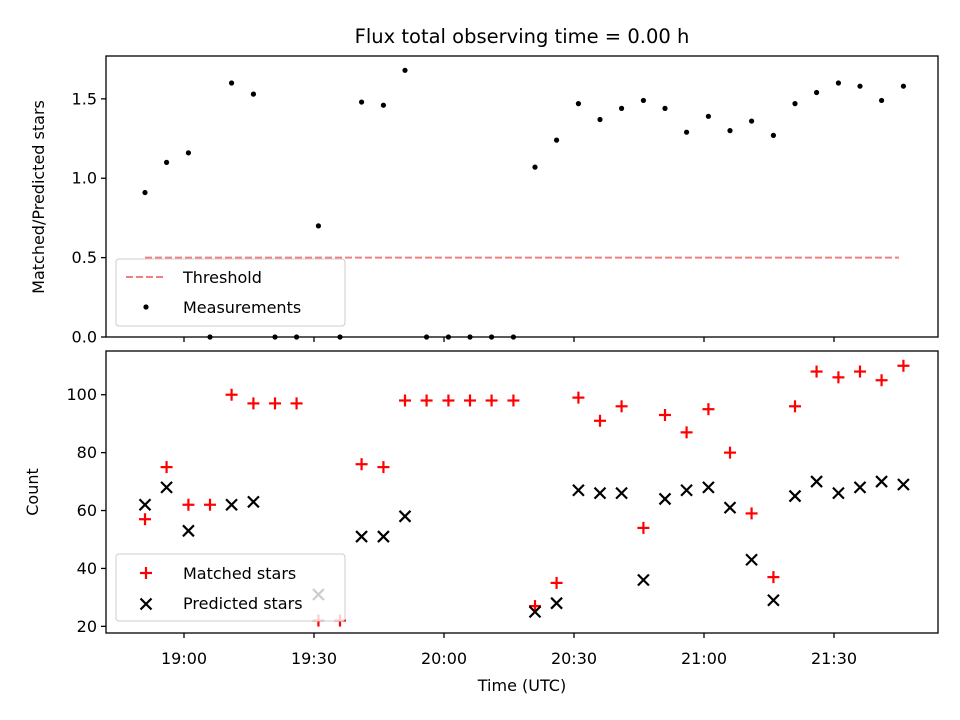 This screenshot has height=720, width=960. I want to click on x-axis-label: Time (UTC), so click(521, 685).